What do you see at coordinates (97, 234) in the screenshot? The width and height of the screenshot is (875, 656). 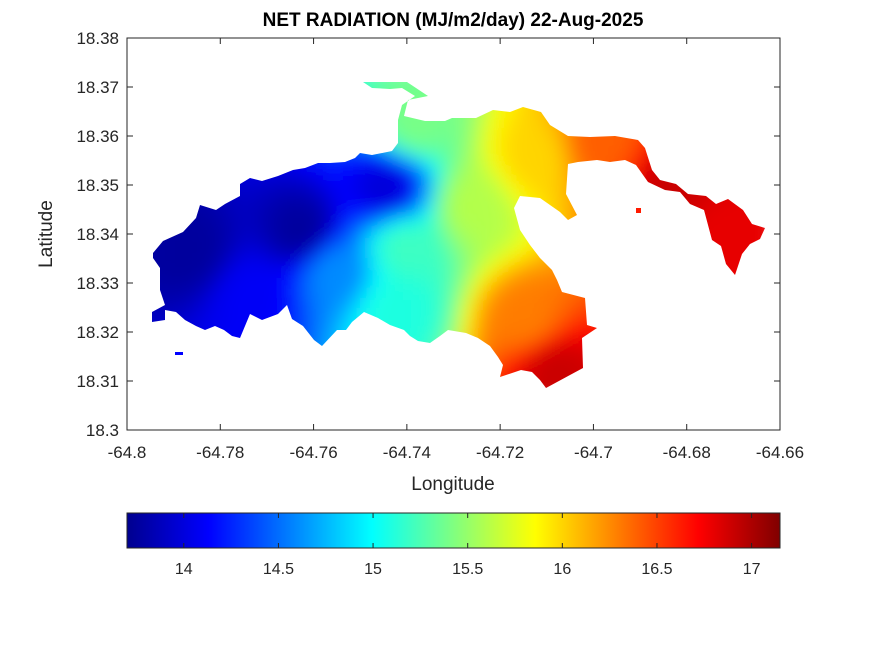 I see `y-tick-label: 18.34` at bounding box center [97, 234].